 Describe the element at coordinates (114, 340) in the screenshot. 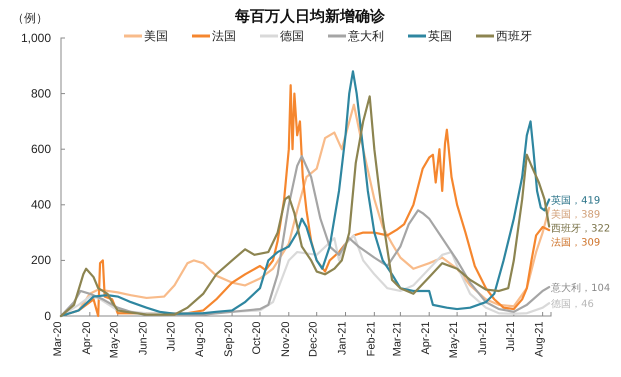

I see `x-tick-label: May-20` at that location.